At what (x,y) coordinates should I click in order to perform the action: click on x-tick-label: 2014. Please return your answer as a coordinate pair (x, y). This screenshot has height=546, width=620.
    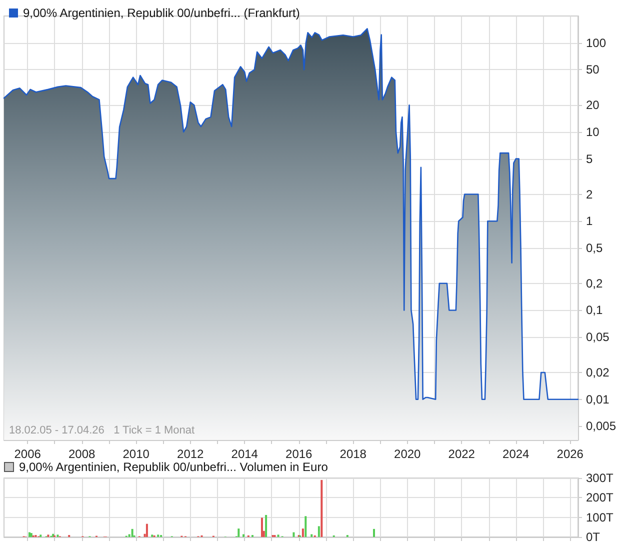
    Looking at the image, I should click on (244, 454).